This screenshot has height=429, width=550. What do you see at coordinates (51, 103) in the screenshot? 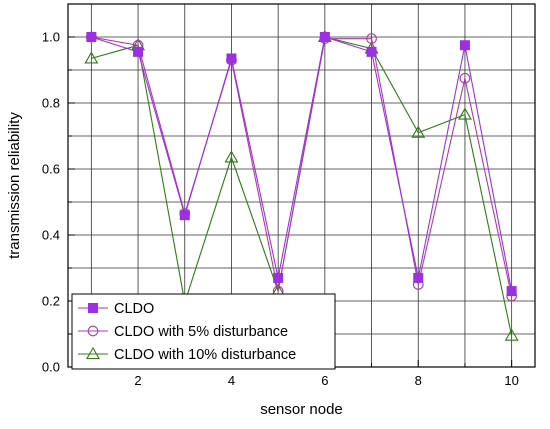
I see `y-tick-label: 0.8` at bounding box center [51, 103].